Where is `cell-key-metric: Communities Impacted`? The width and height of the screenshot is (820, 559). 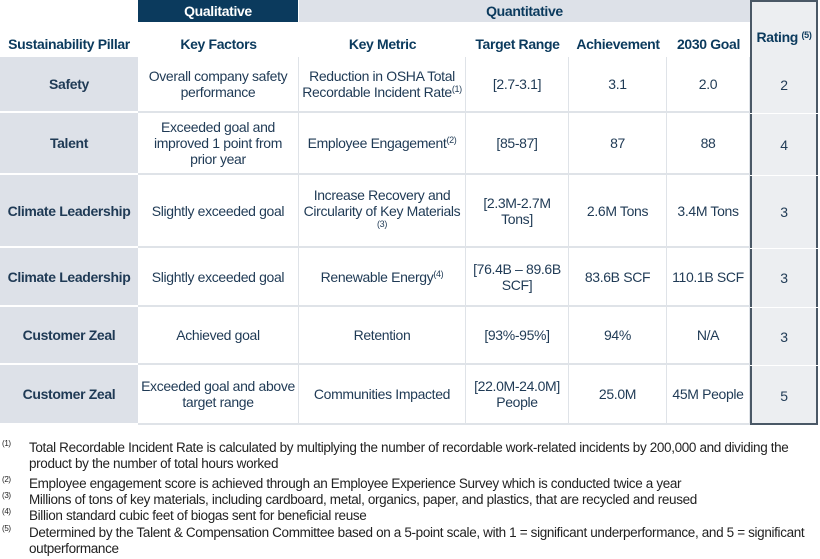
cell-key-metric: Communities Impacted is located at coordinates (382, 395).